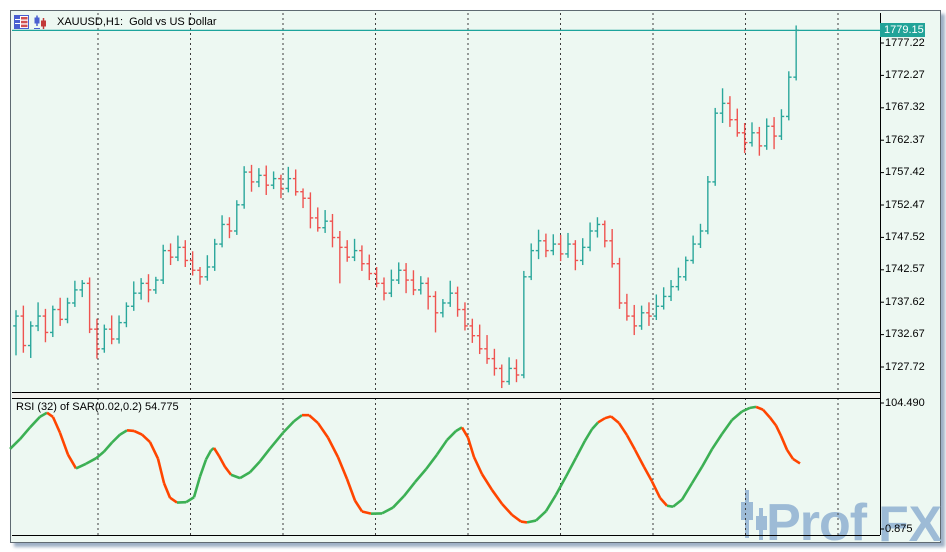  I want to click on symbol-header: XAUUSD,H1: Gold vs US Dollar, so click(115, 22).